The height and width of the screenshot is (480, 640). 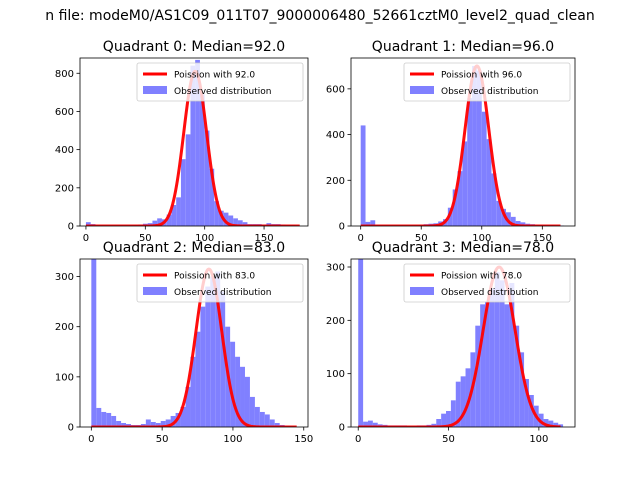 What do you see at coordinates (214, 277) in the screenshot?
I see `legend-fit-label: Poission with 83.0` at bounding box center [214, 277].